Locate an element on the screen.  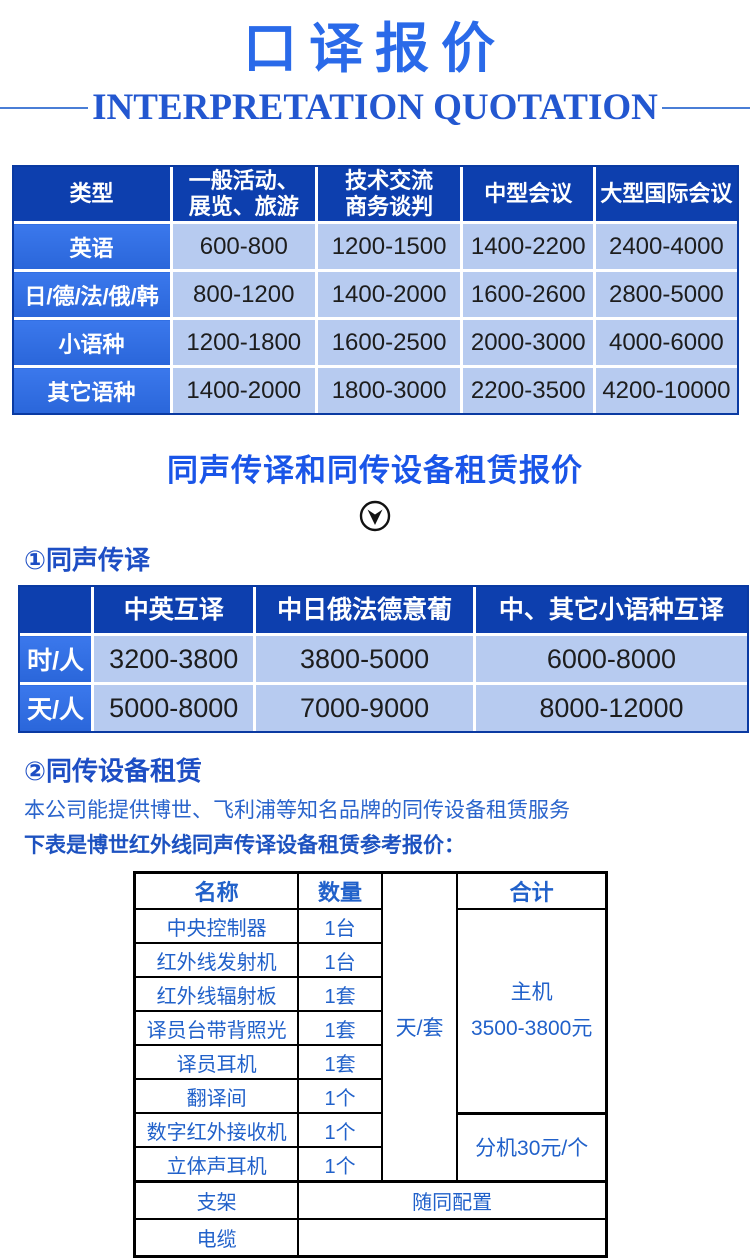
table-row: 英语 600-800 1200-1500 1400-2200 2400-4000 is located at coordinates (375, 247).